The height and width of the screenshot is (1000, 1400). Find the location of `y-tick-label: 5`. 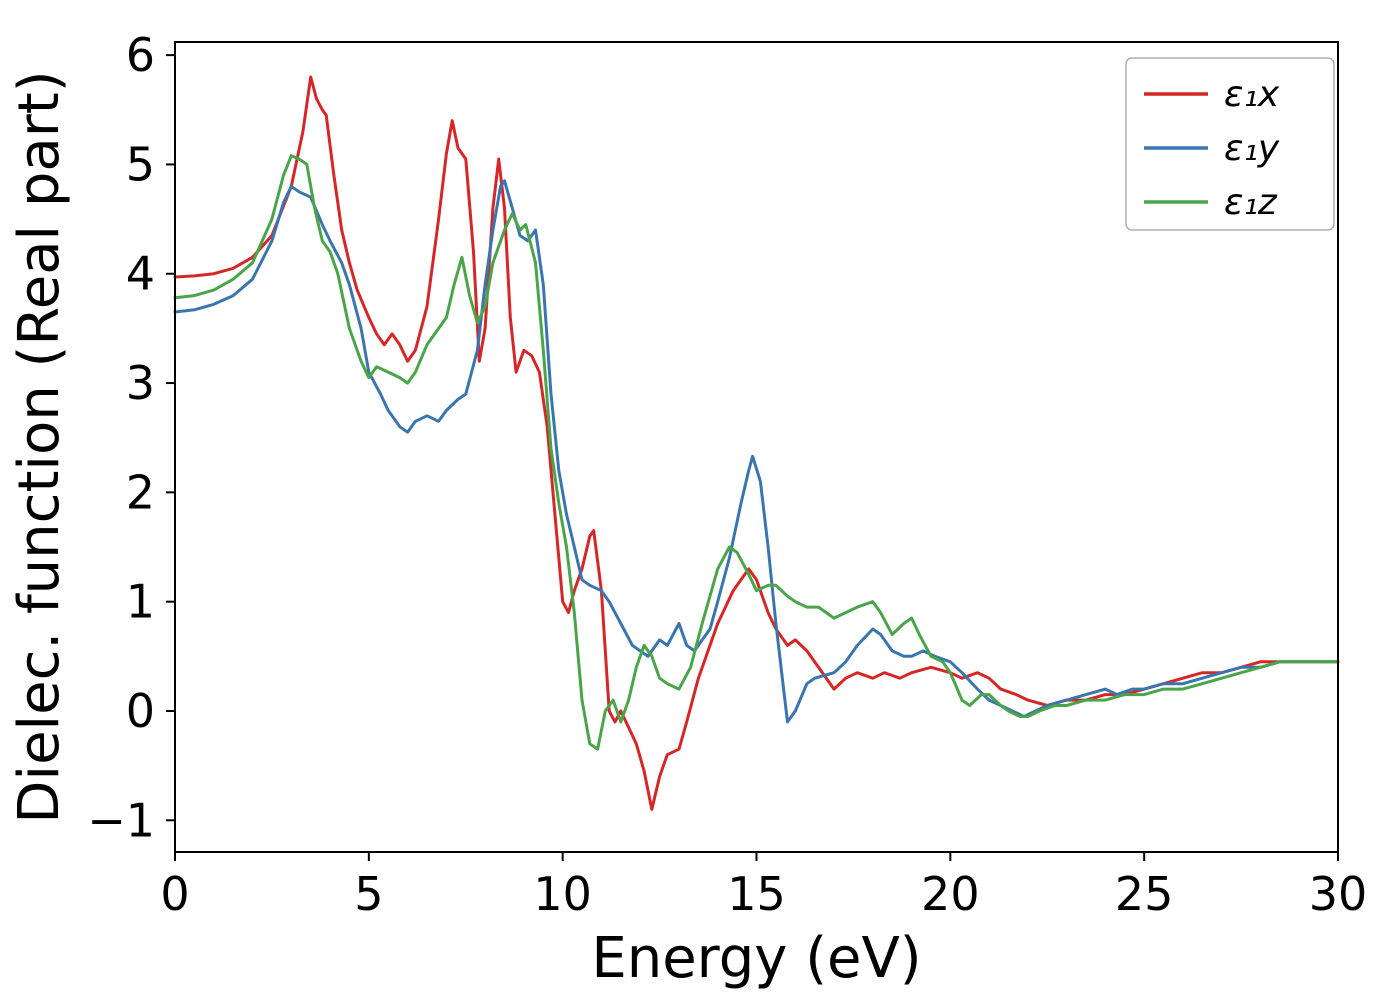

y-tick-label: 5 is located at coordinates (140, 164).